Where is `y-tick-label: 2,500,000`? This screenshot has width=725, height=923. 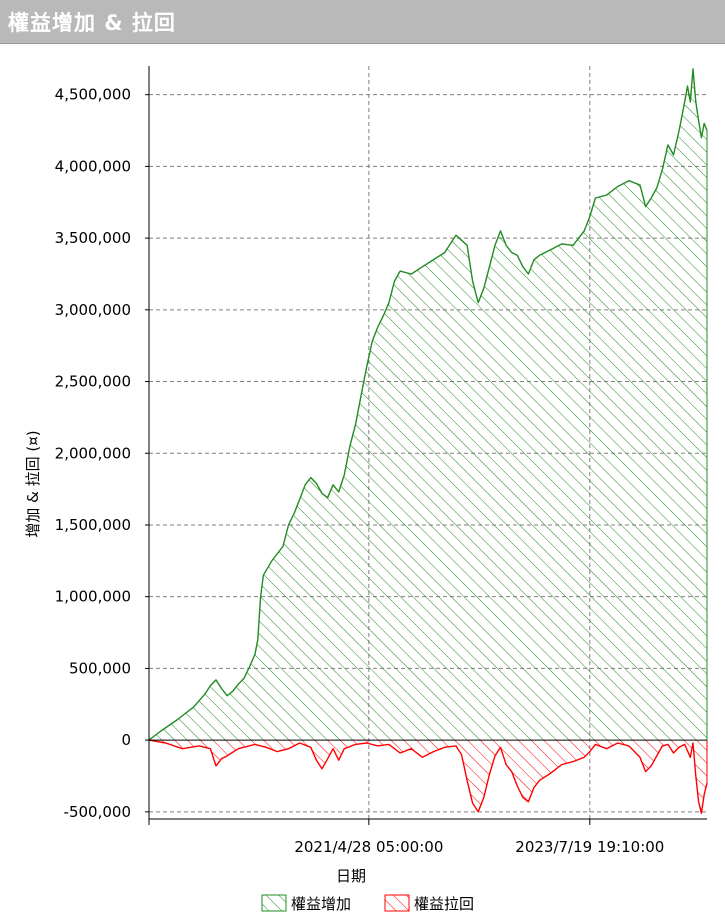
y-tick-label: 2,500,000 is located at coordinates (93, 382).